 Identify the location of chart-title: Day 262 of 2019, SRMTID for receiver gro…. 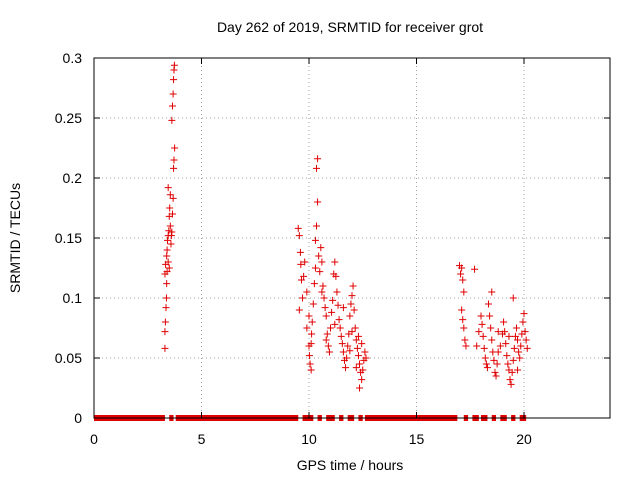
(350, 27).